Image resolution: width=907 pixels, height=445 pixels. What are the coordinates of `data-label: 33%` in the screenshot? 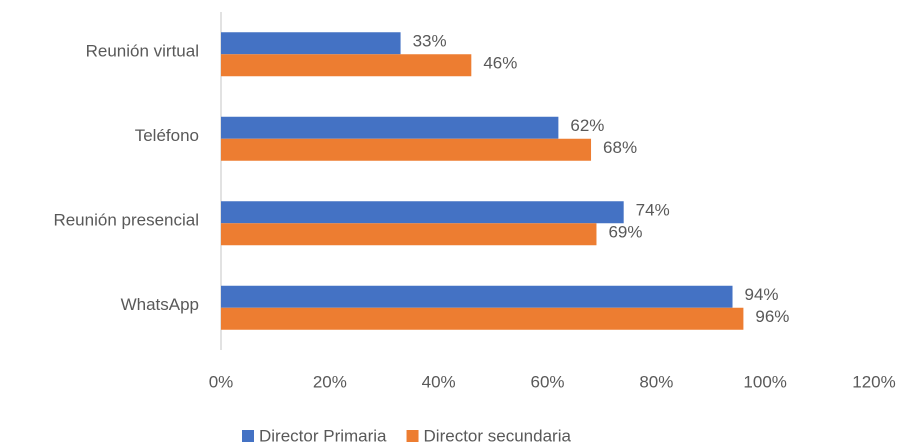 It's located at (430, 41).